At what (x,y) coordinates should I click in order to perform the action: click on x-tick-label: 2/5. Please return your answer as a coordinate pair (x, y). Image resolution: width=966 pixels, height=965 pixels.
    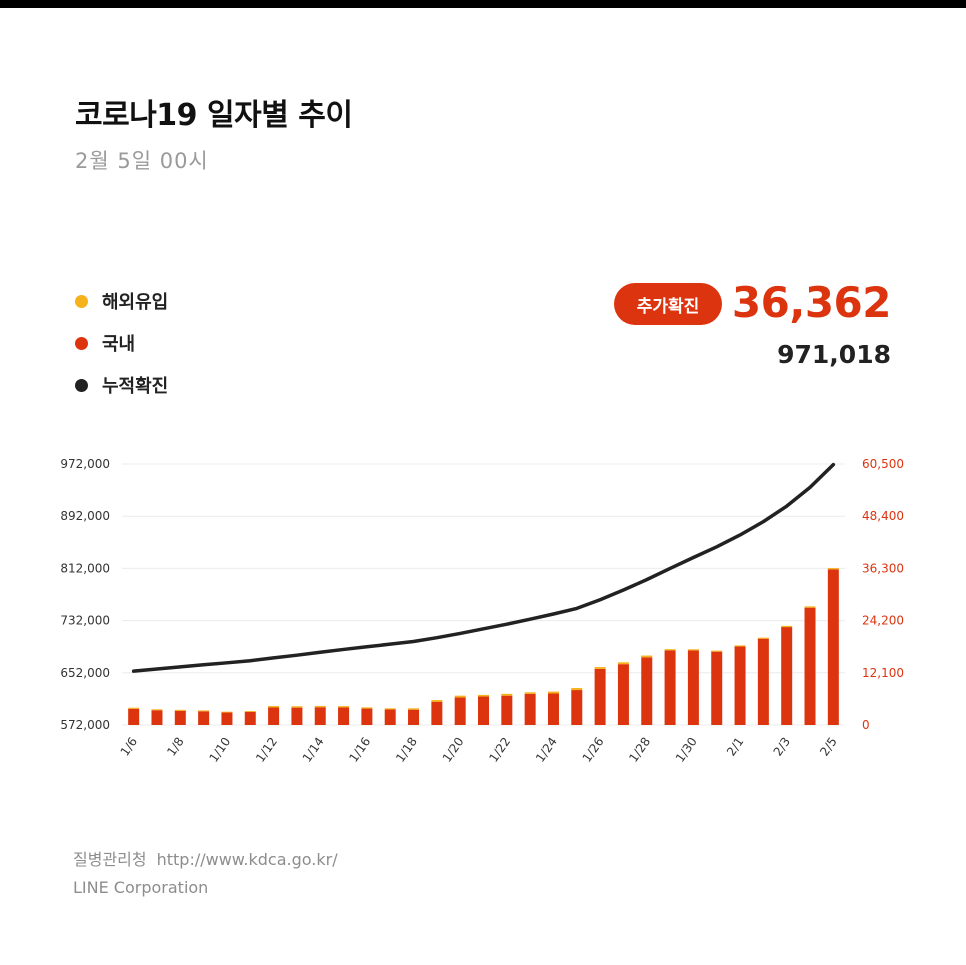
    Looking at the image, I should click on (828, 747).